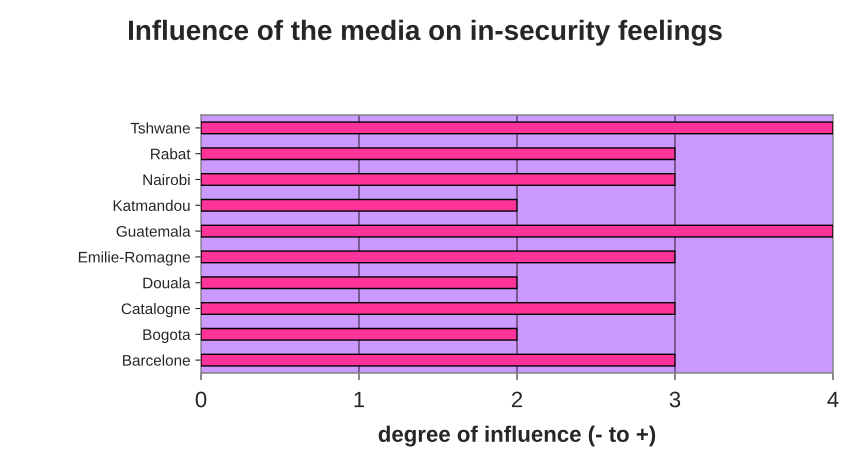 The height and width of the screenshot is (468, 850). Describe the element at coordinates (517, 436) in the screenshot. I see `x-axis-title: degree of influence (- to +)` at that location.